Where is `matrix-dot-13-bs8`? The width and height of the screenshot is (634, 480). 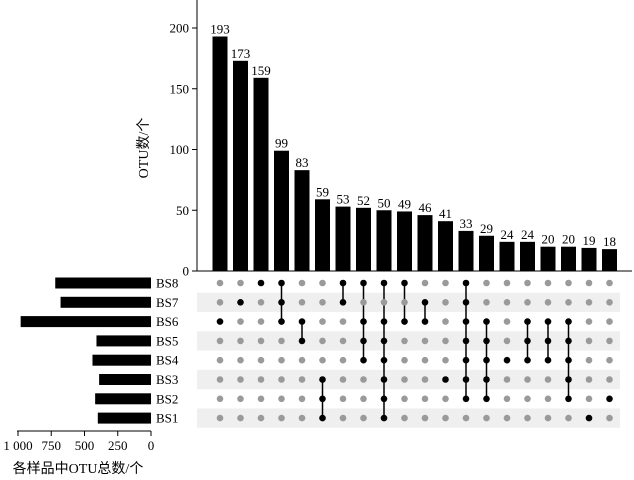 matrix-dot-13-bs8 is located at coordinates (466, 283).